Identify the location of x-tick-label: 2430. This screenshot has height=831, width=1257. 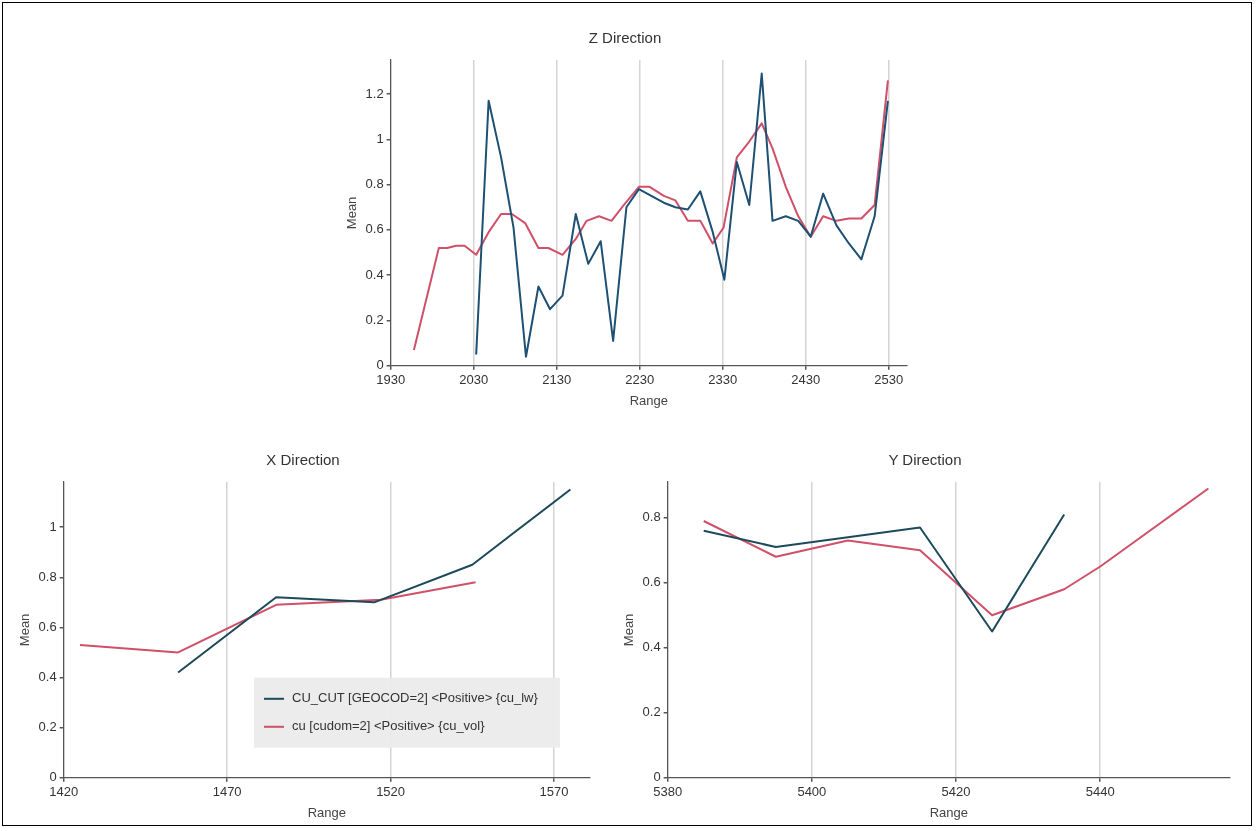
(806, 380).